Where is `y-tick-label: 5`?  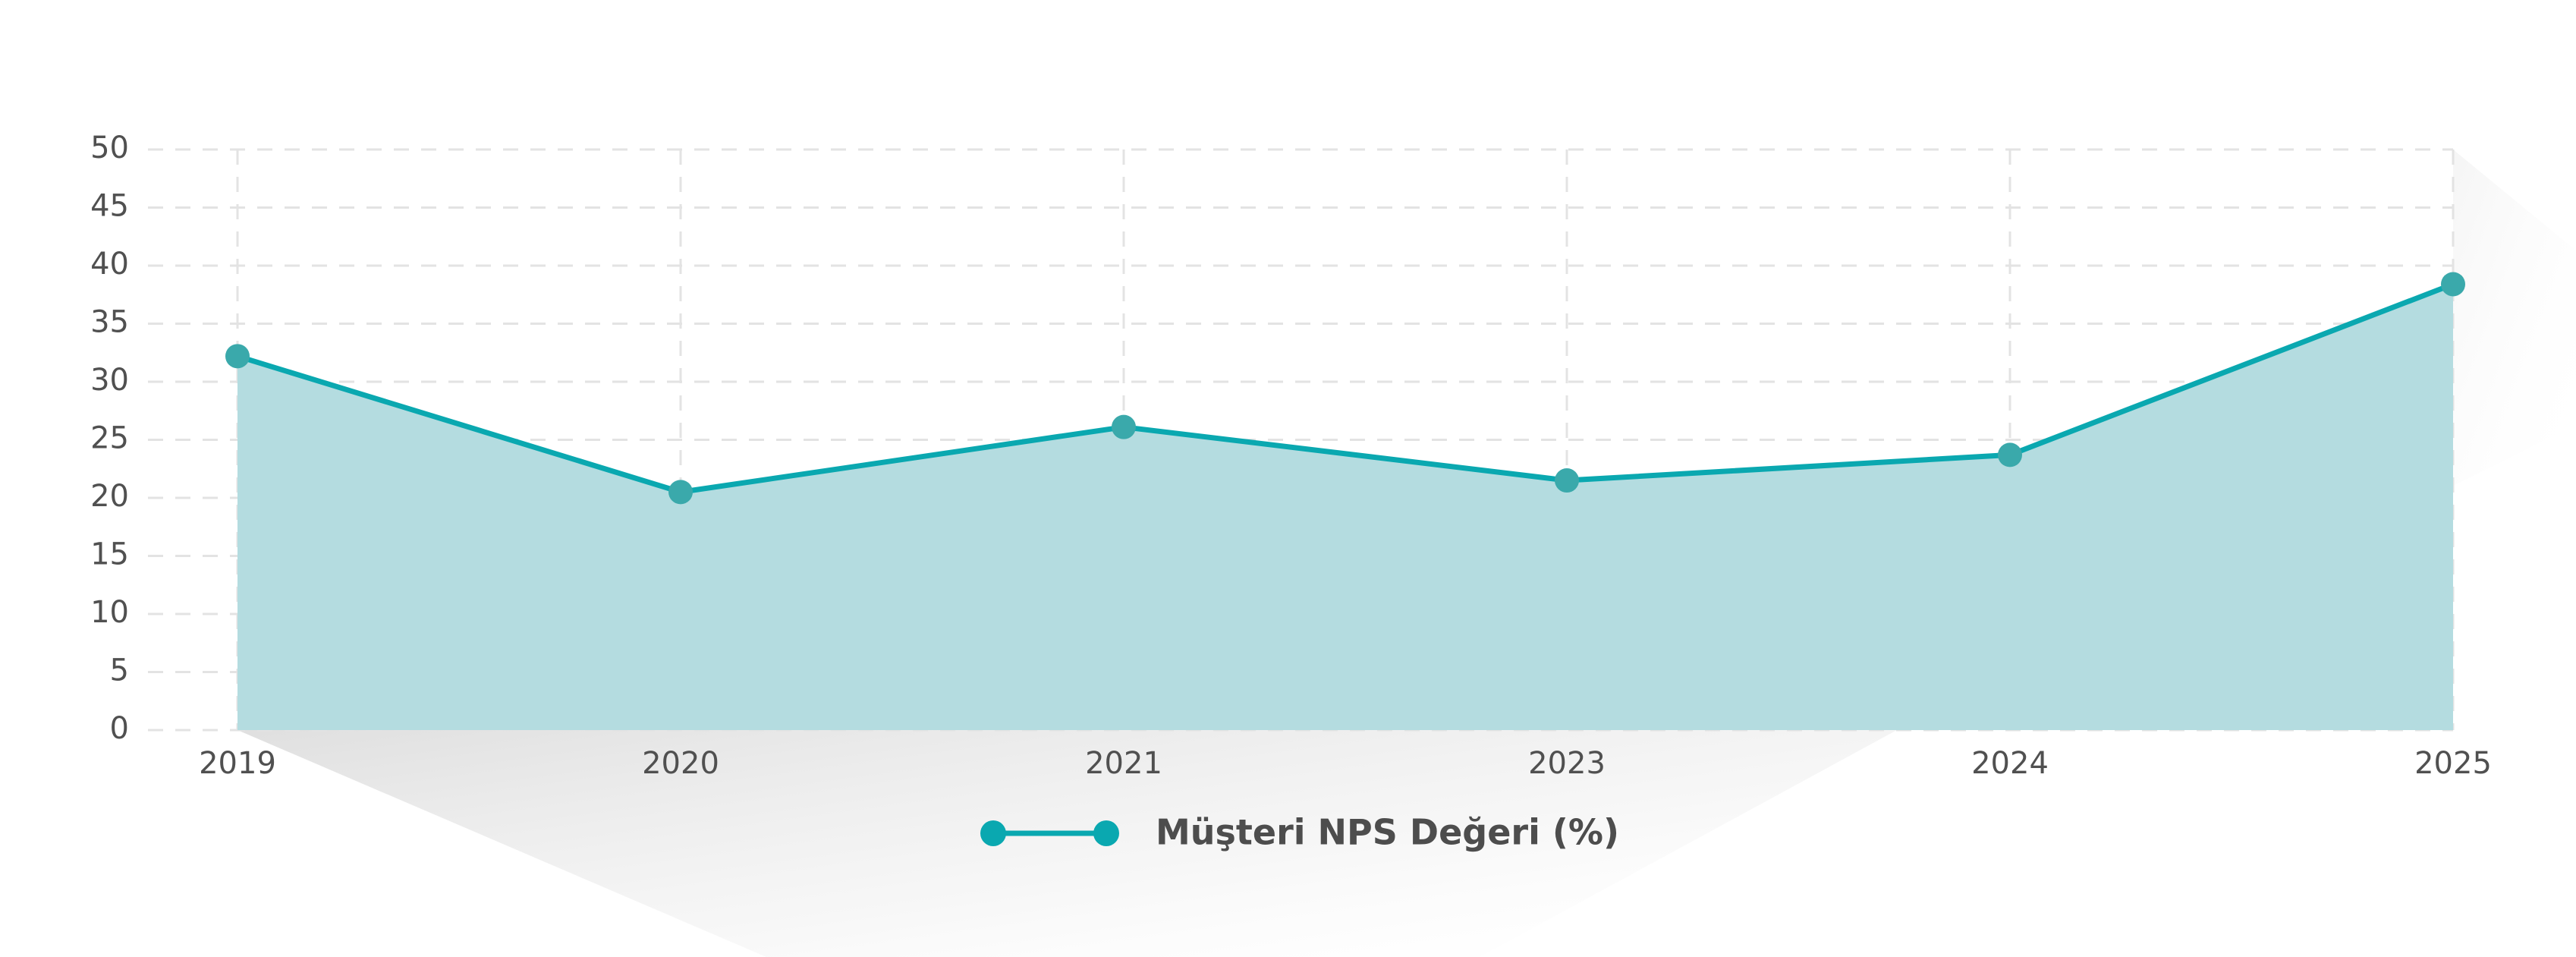 y-tick-label: 5 is located at coordinates (119, 670).